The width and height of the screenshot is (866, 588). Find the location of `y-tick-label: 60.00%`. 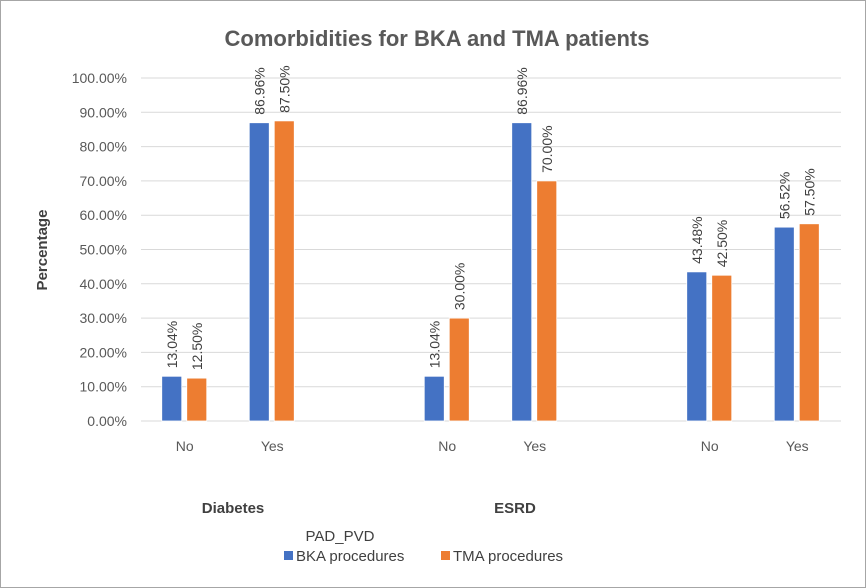

y-tick-label: 60.00% is located at coordinates (103, 215).